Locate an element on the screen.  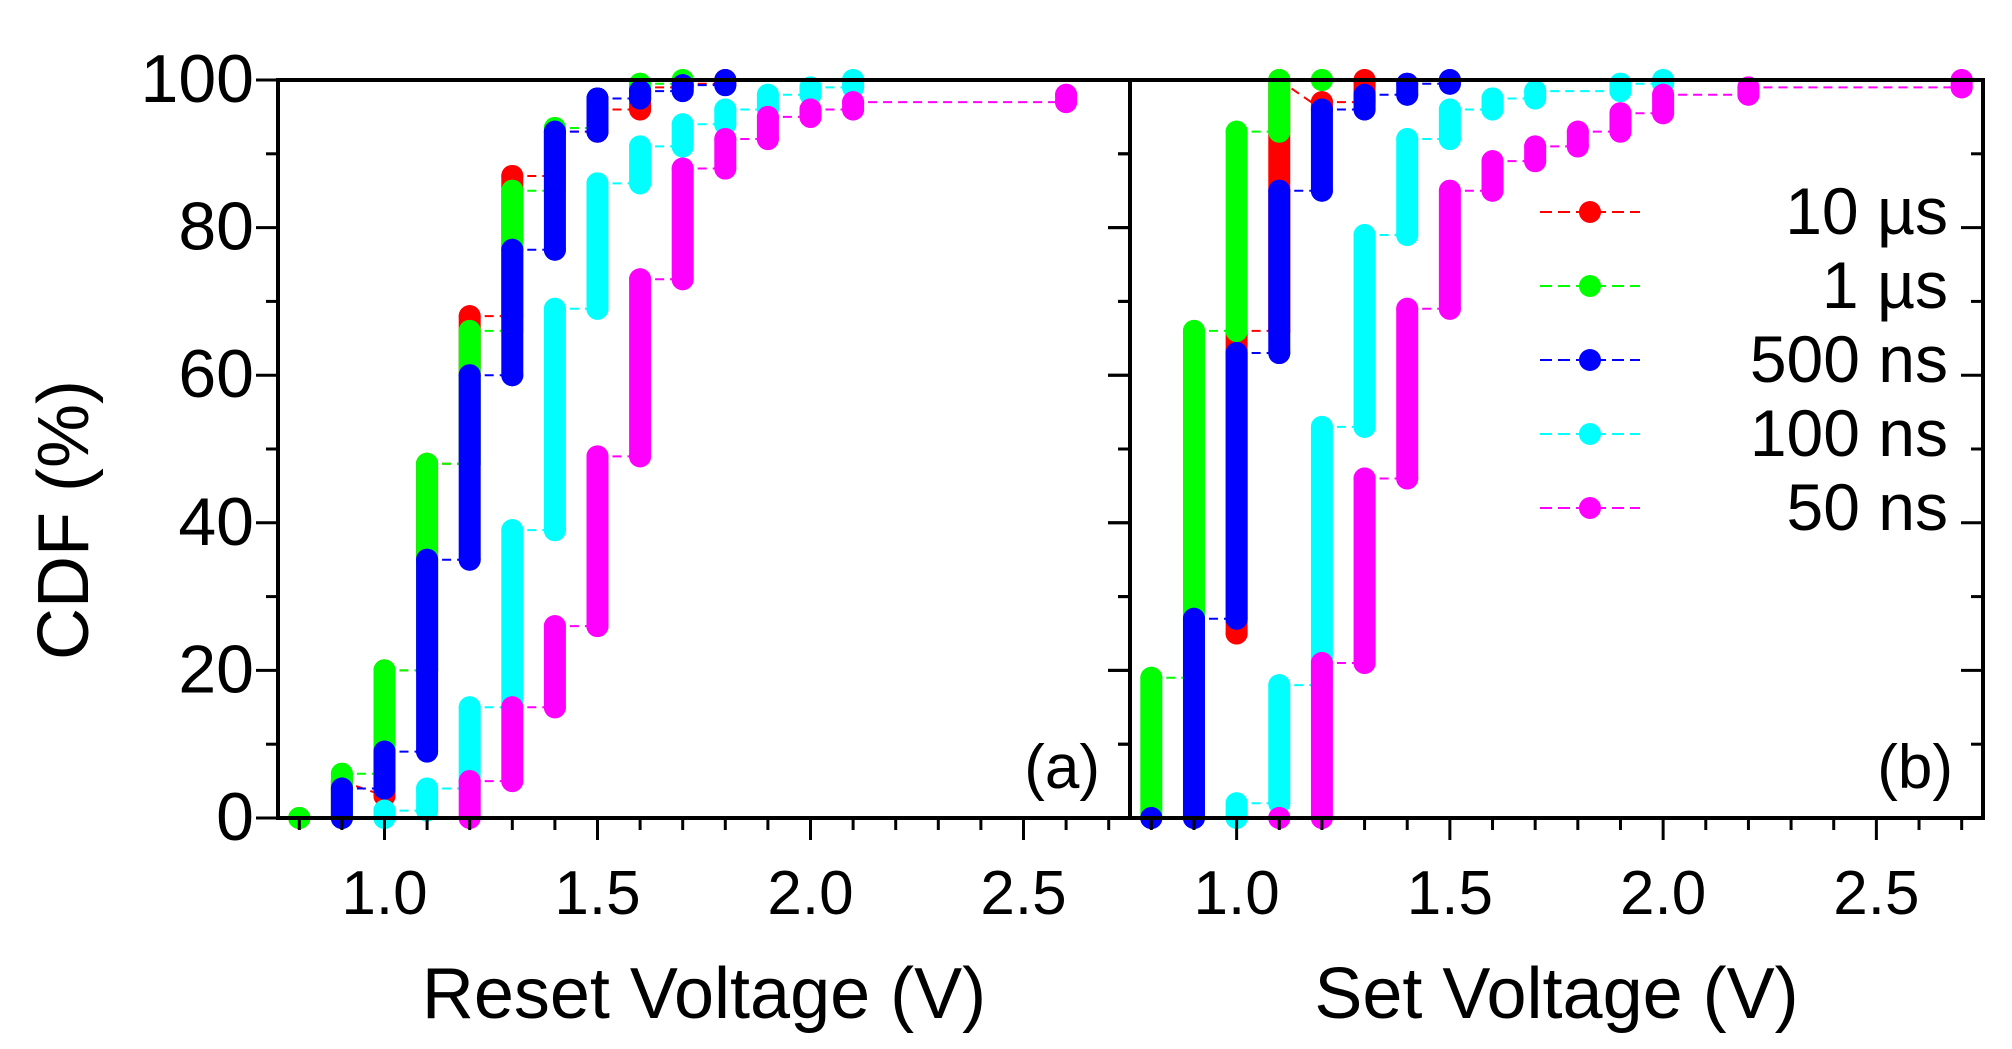
y-tick-label: 60 is located at coordinates (216, 374).